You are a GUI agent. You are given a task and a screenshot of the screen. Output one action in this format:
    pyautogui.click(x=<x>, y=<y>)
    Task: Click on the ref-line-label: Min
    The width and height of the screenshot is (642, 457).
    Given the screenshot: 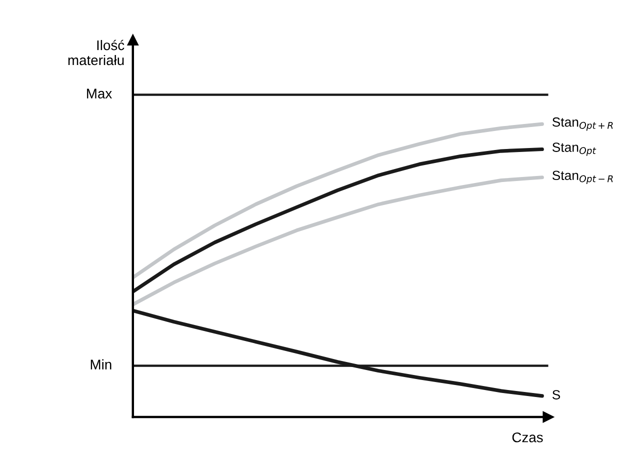 What is the action you would take?
    pyautogui.click(x=101, y=364)
    